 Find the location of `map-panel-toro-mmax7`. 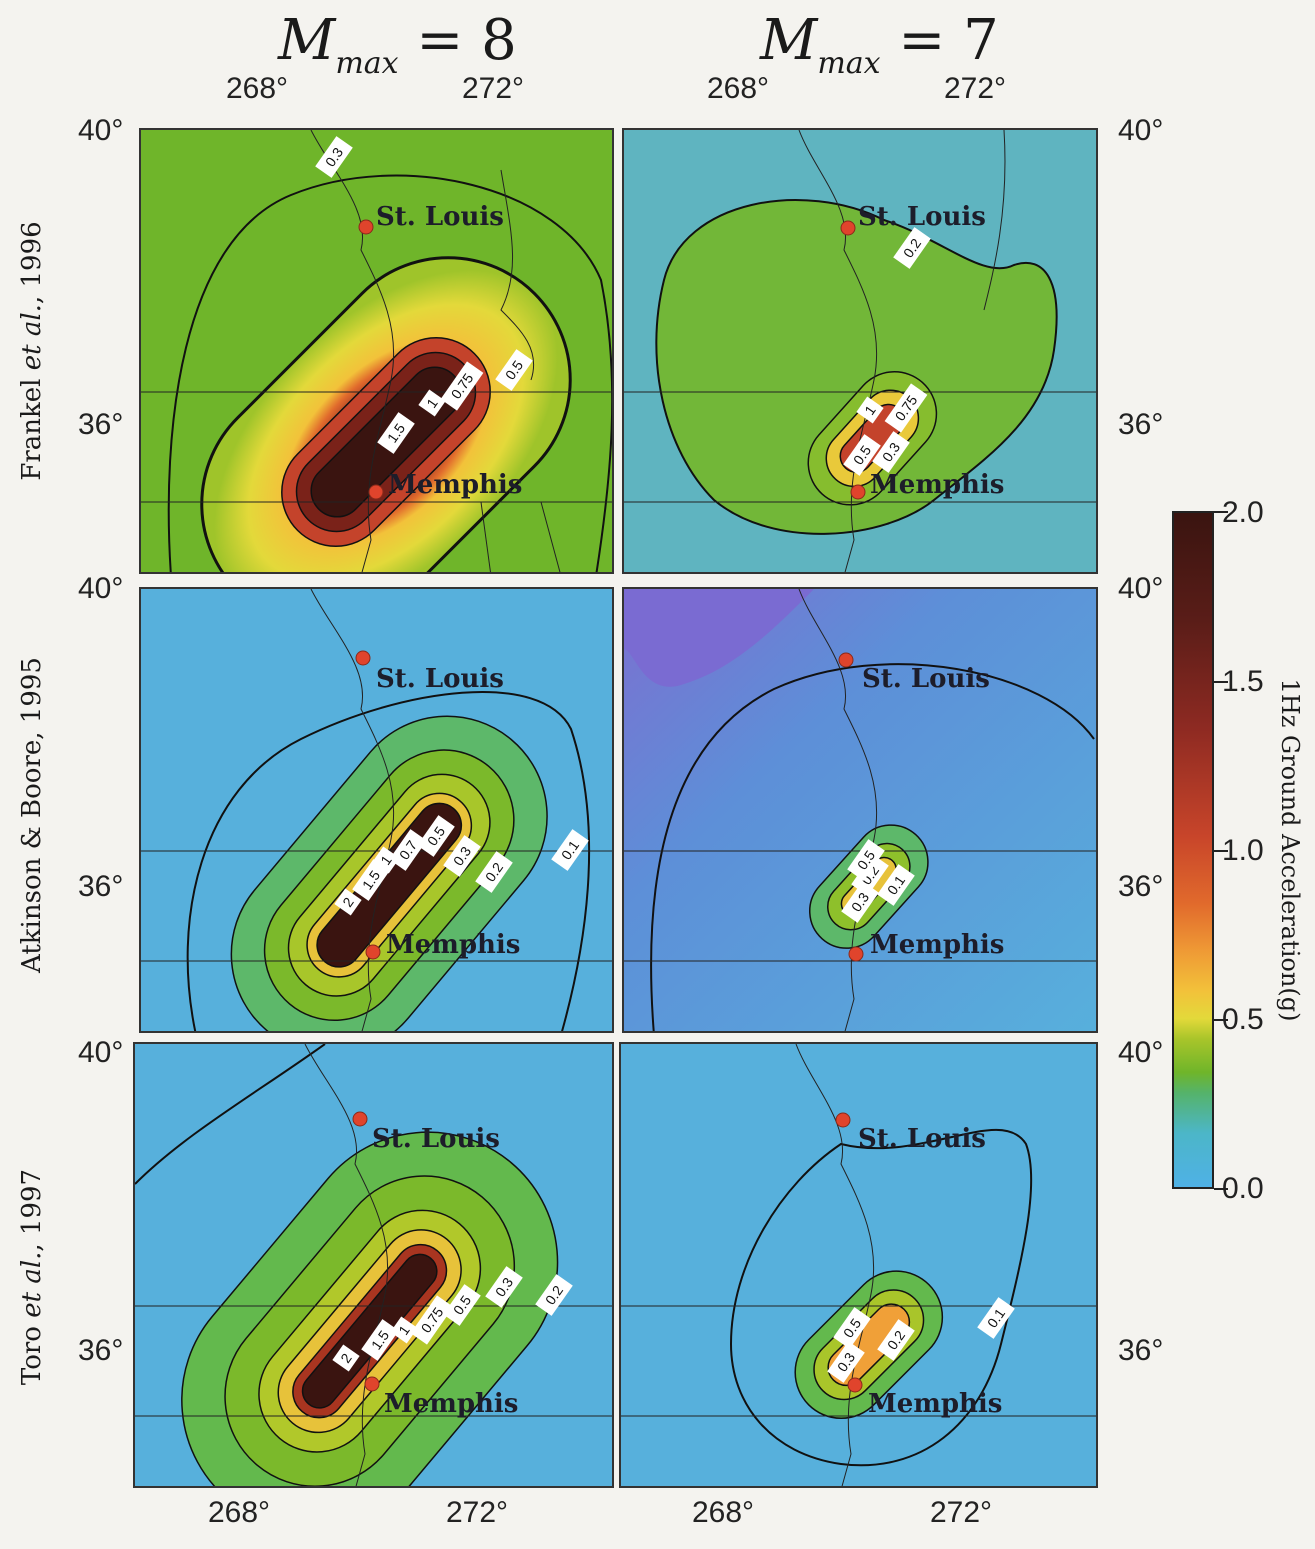

map-panel-toro-mmax7 is located at coordinates (858, 1265).